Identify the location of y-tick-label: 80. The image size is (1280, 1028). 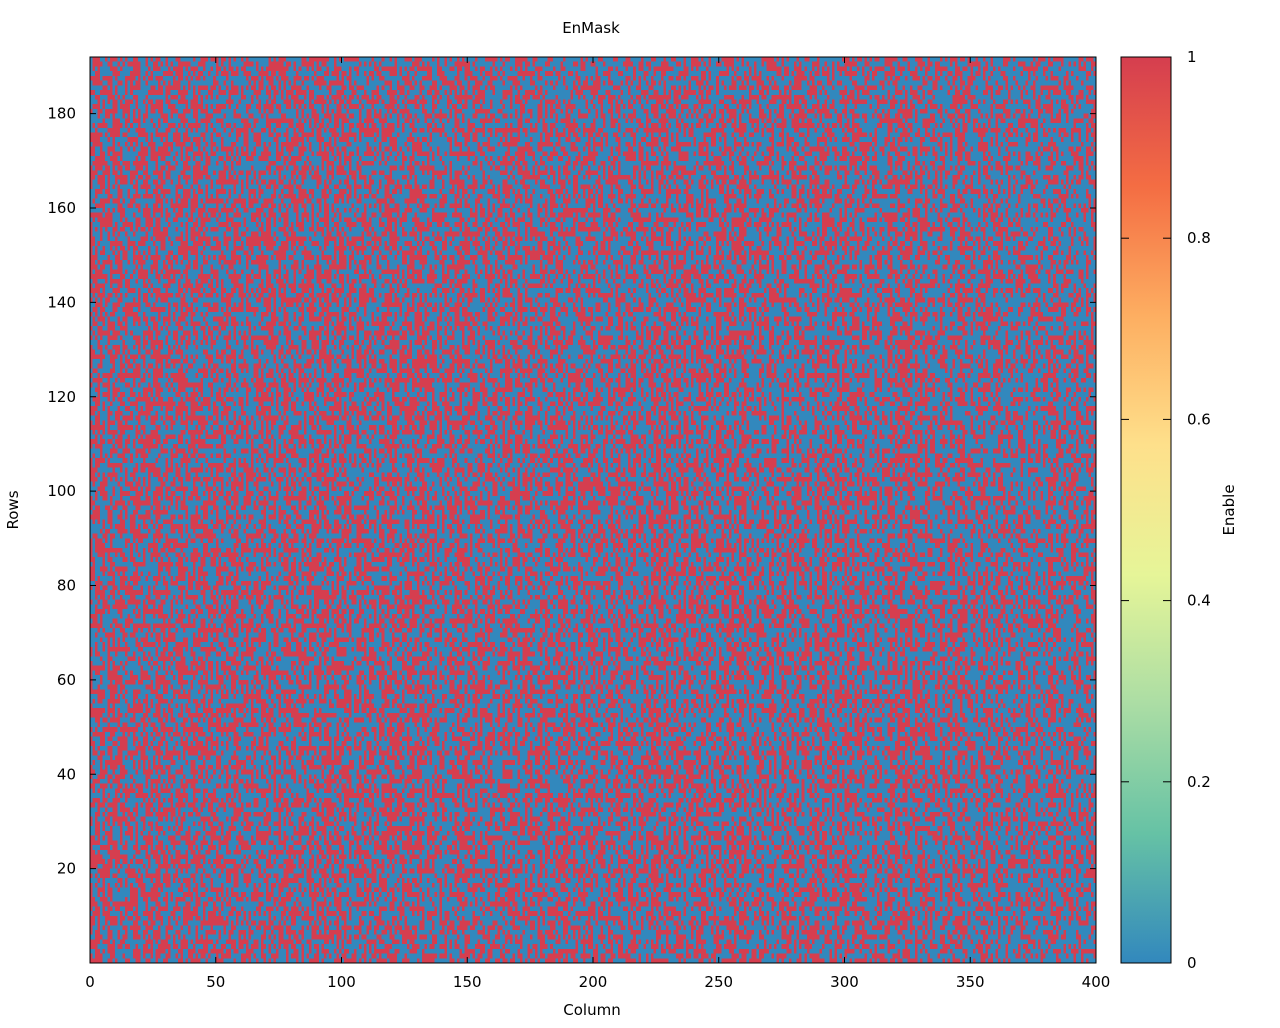
(66, 586).